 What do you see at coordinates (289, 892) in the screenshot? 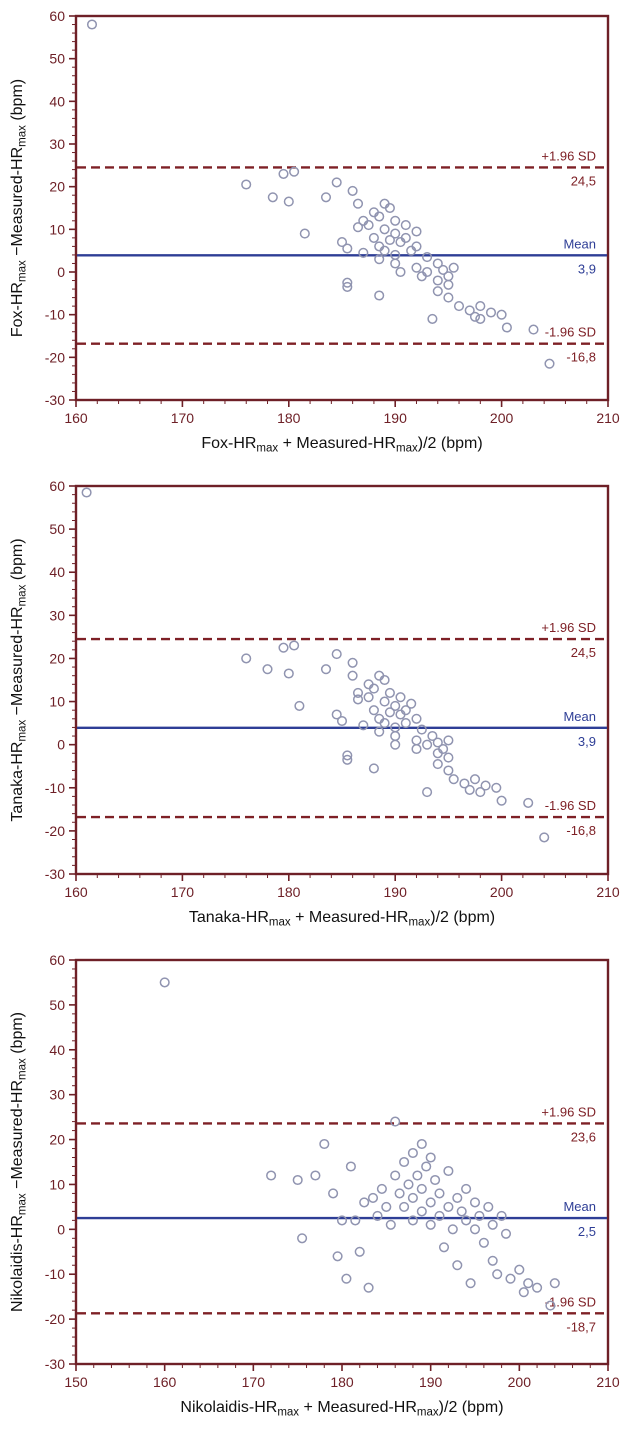
I see `x-tick-label: 180` at bounding box center [289, 892].